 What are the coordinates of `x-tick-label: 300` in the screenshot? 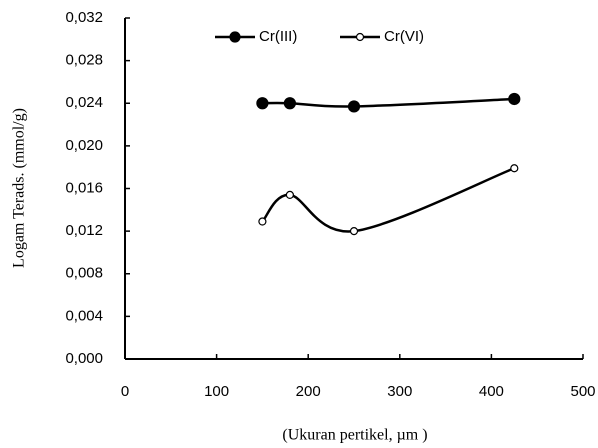 It's located at (399, 391).